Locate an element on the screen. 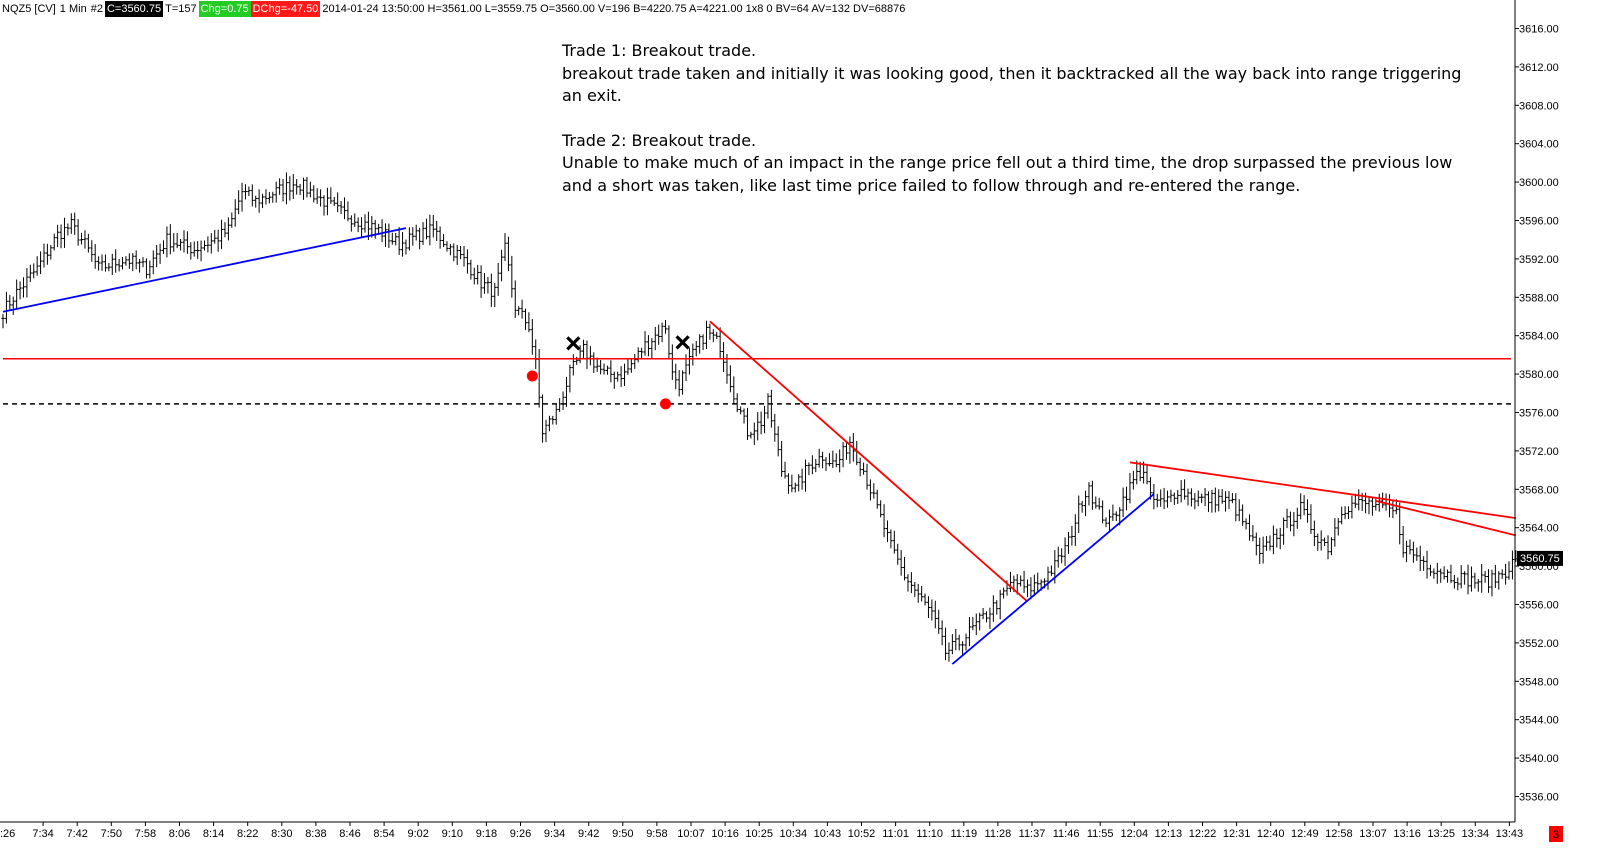 Image resolution: width=1599 pixels, height=858 pixels. time-tick-label: 11:37 is located at coordinates (1032, 834).